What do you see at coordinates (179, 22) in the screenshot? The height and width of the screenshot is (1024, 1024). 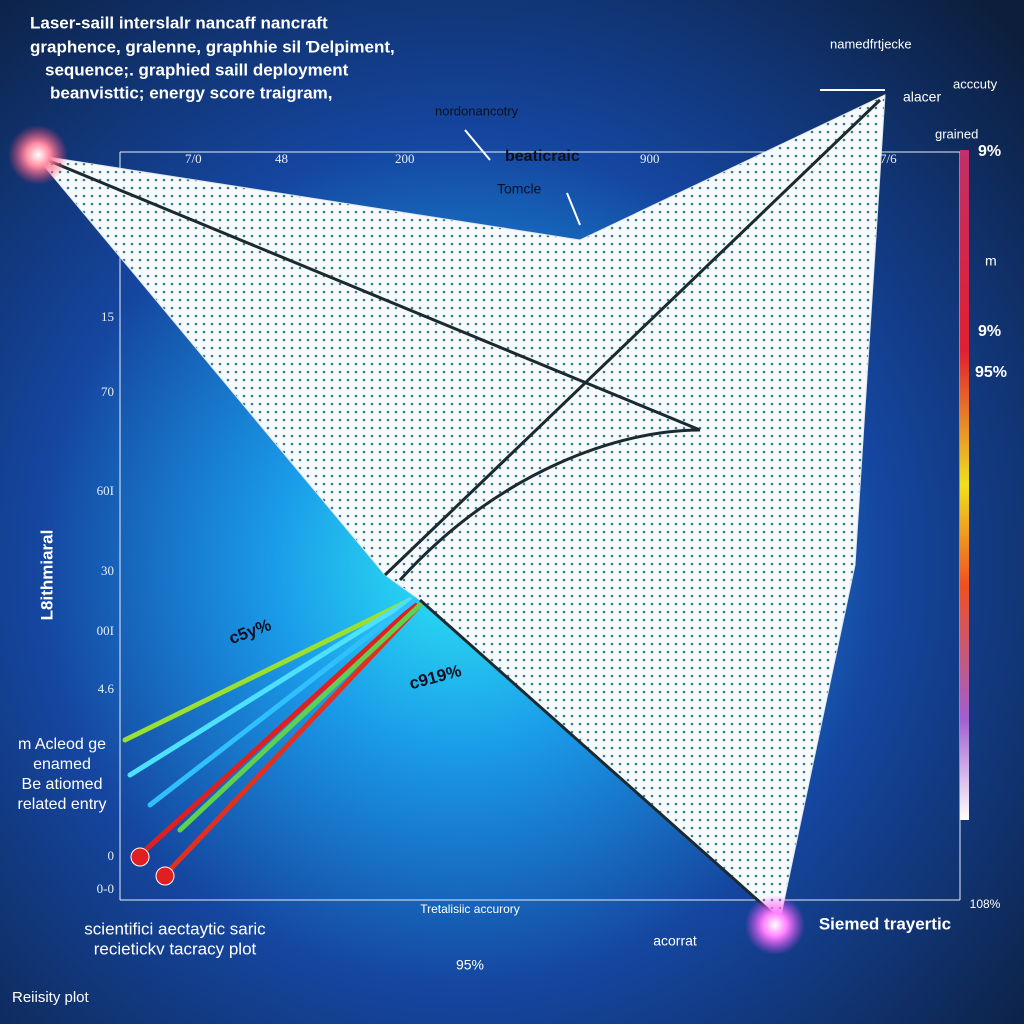 I see `title-line: Laser-saill interslalr nancaff nancraft` at bounding box center [179, 22].